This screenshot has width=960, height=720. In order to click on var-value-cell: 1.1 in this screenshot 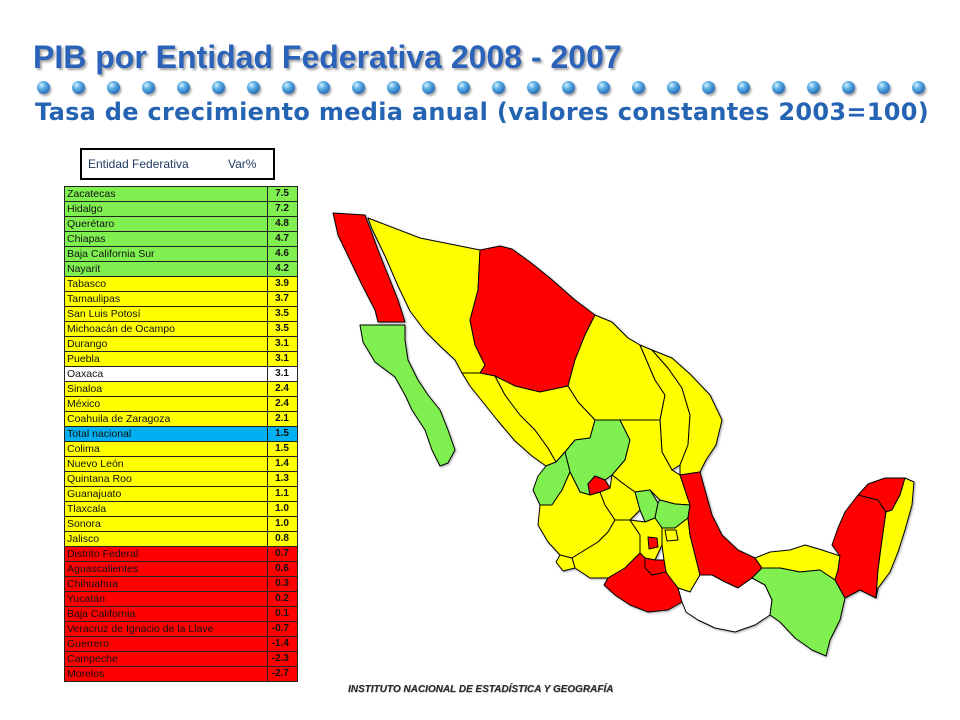, I will do `click(282, 493)`.